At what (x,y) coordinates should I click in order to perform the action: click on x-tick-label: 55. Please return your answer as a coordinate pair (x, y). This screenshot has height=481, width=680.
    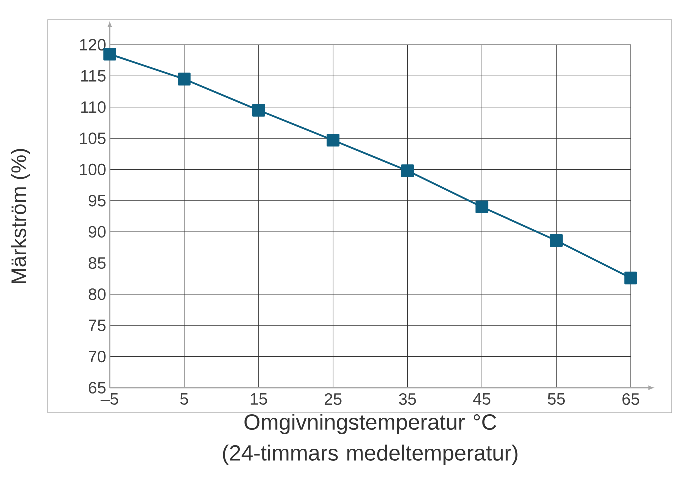
    Looking at the image, I should click on (557, 399).